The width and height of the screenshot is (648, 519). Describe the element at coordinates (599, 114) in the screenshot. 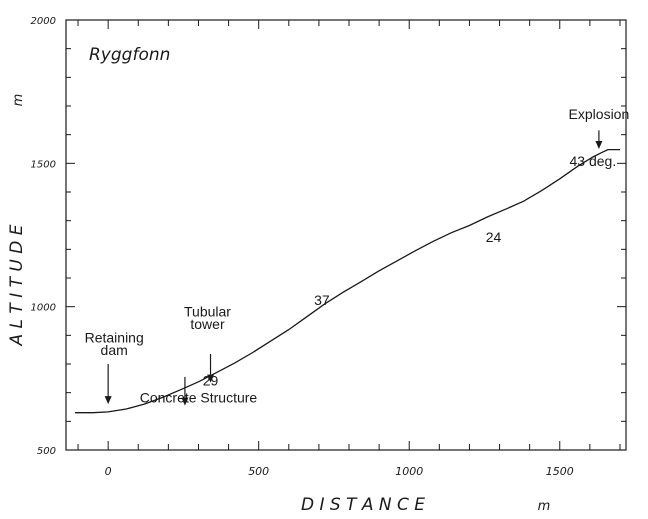

I see `annotation-label: Explosion` at that location.